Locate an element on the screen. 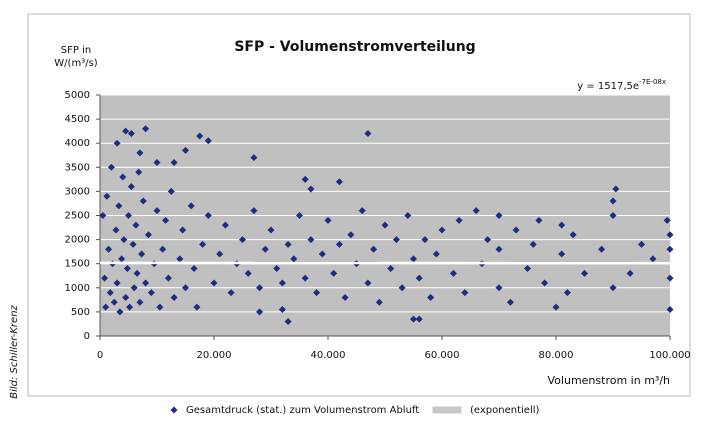  y-tick-label: 1000 is located at coordinates (77, 288).